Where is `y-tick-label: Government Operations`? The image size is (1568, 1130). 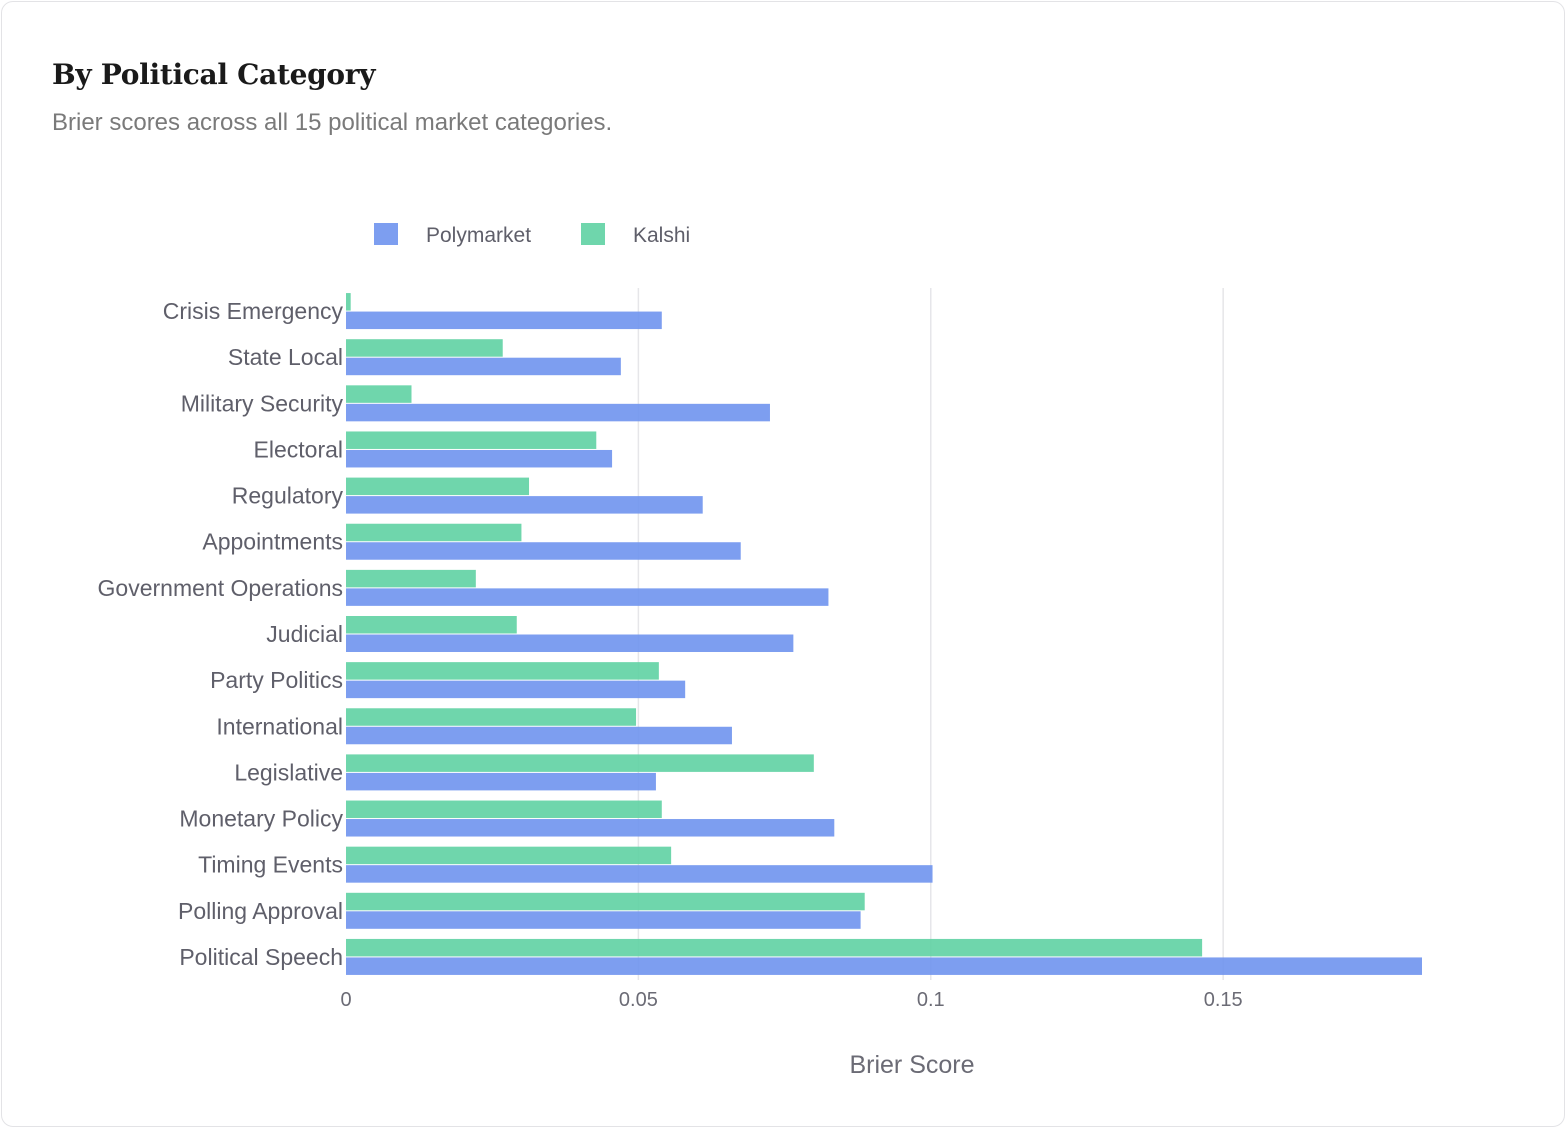 y-tick-label: Government Operations is located at coordinates (220, 588).